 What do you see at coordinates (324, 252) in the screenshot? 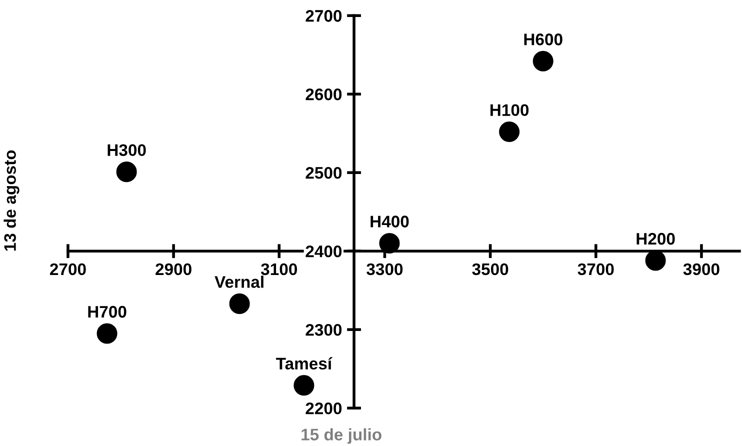
I see `y-tick-label: 2400` at bounding box center [324, 252].